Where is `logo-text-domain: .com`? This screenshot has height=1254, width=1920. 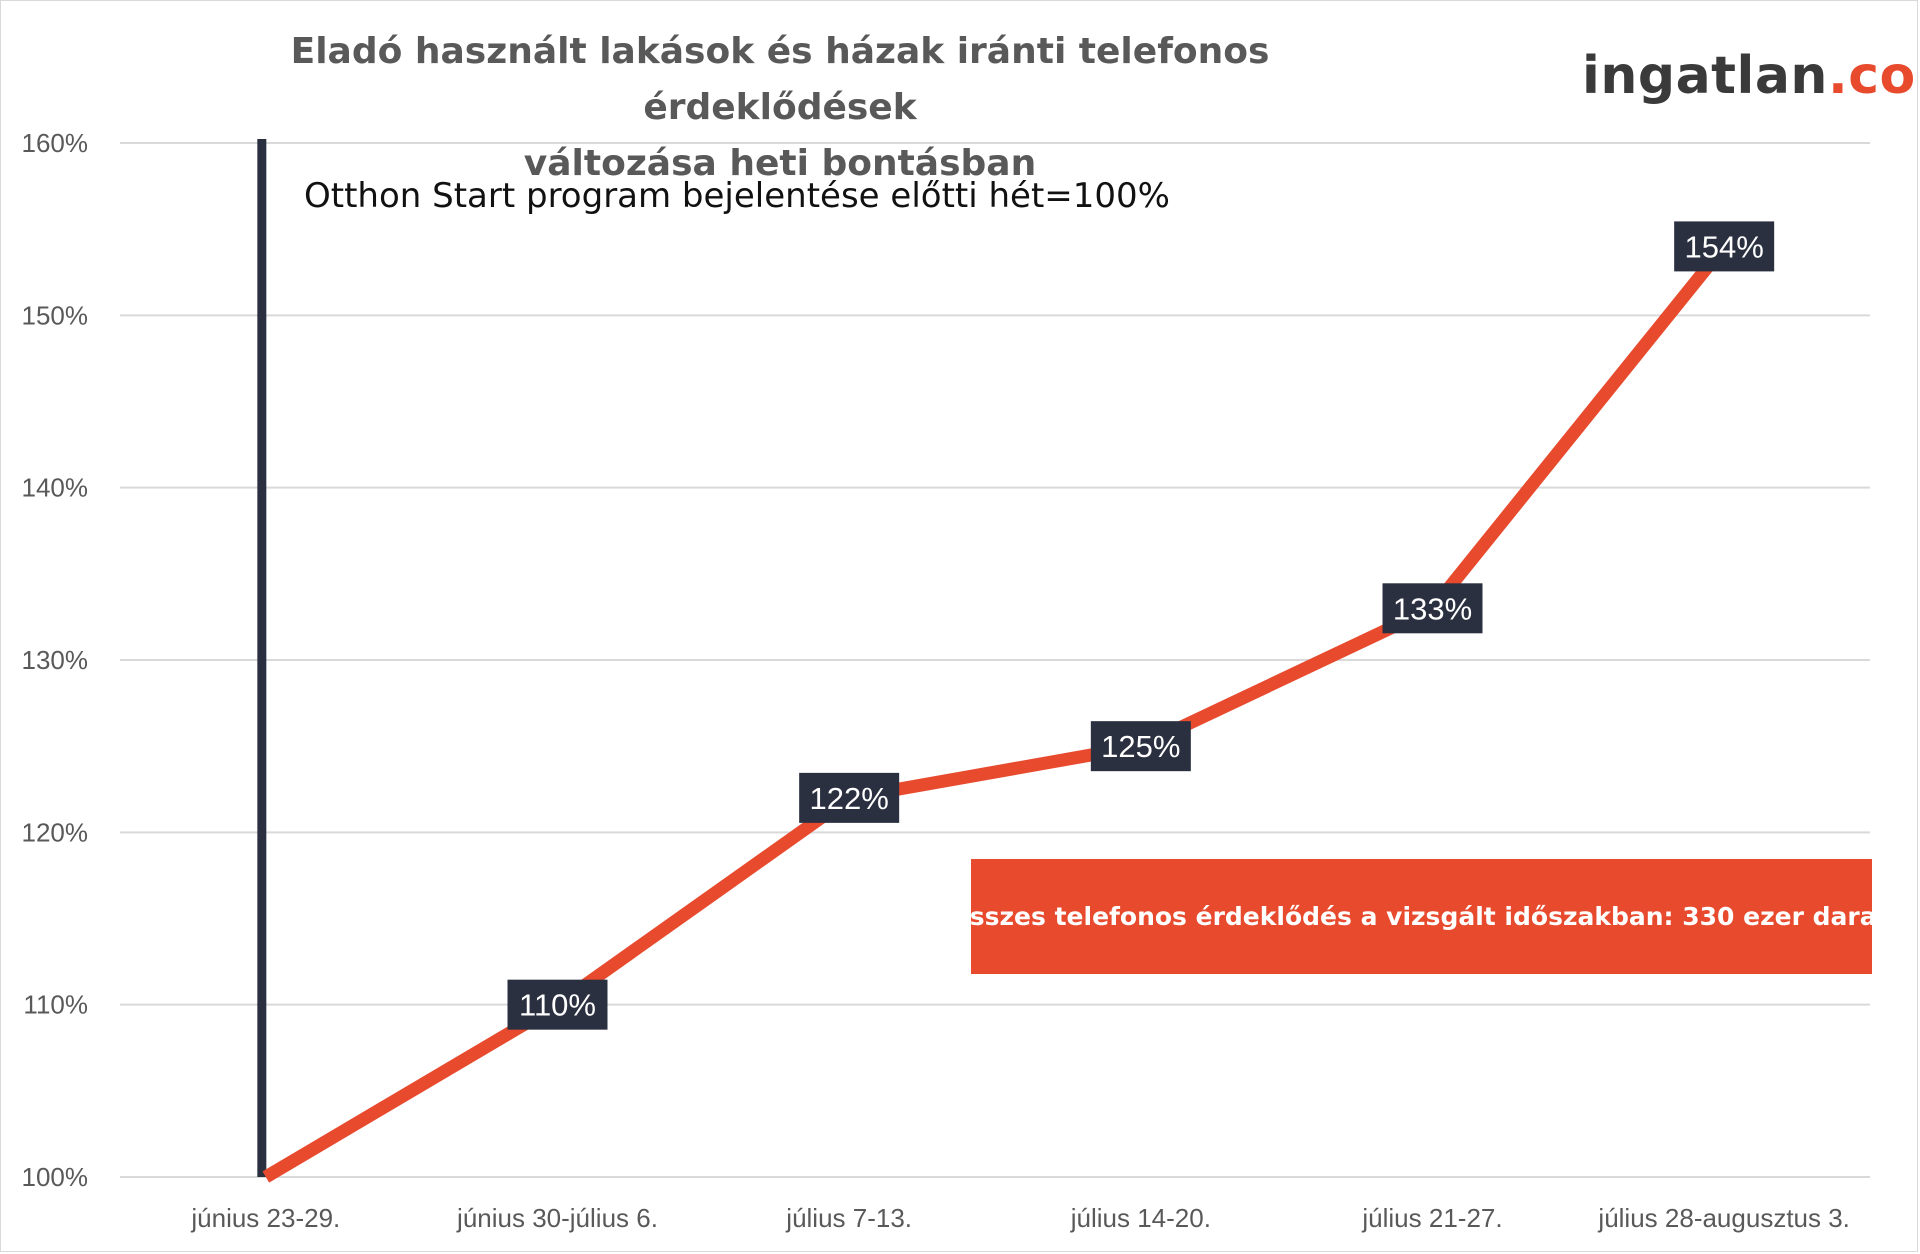
logo-text-domain: .com is located at coordinates (1873, 76).